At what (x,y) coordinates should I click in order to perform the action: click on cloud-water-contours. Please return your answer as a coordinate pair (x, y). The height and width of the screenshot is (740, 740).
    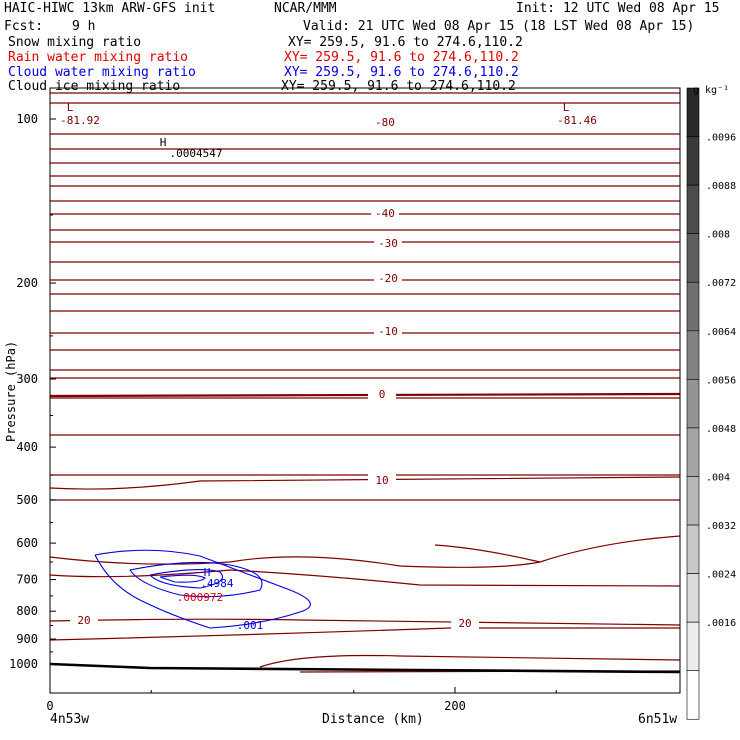
    Looking at the image, I should click on (202, 589).